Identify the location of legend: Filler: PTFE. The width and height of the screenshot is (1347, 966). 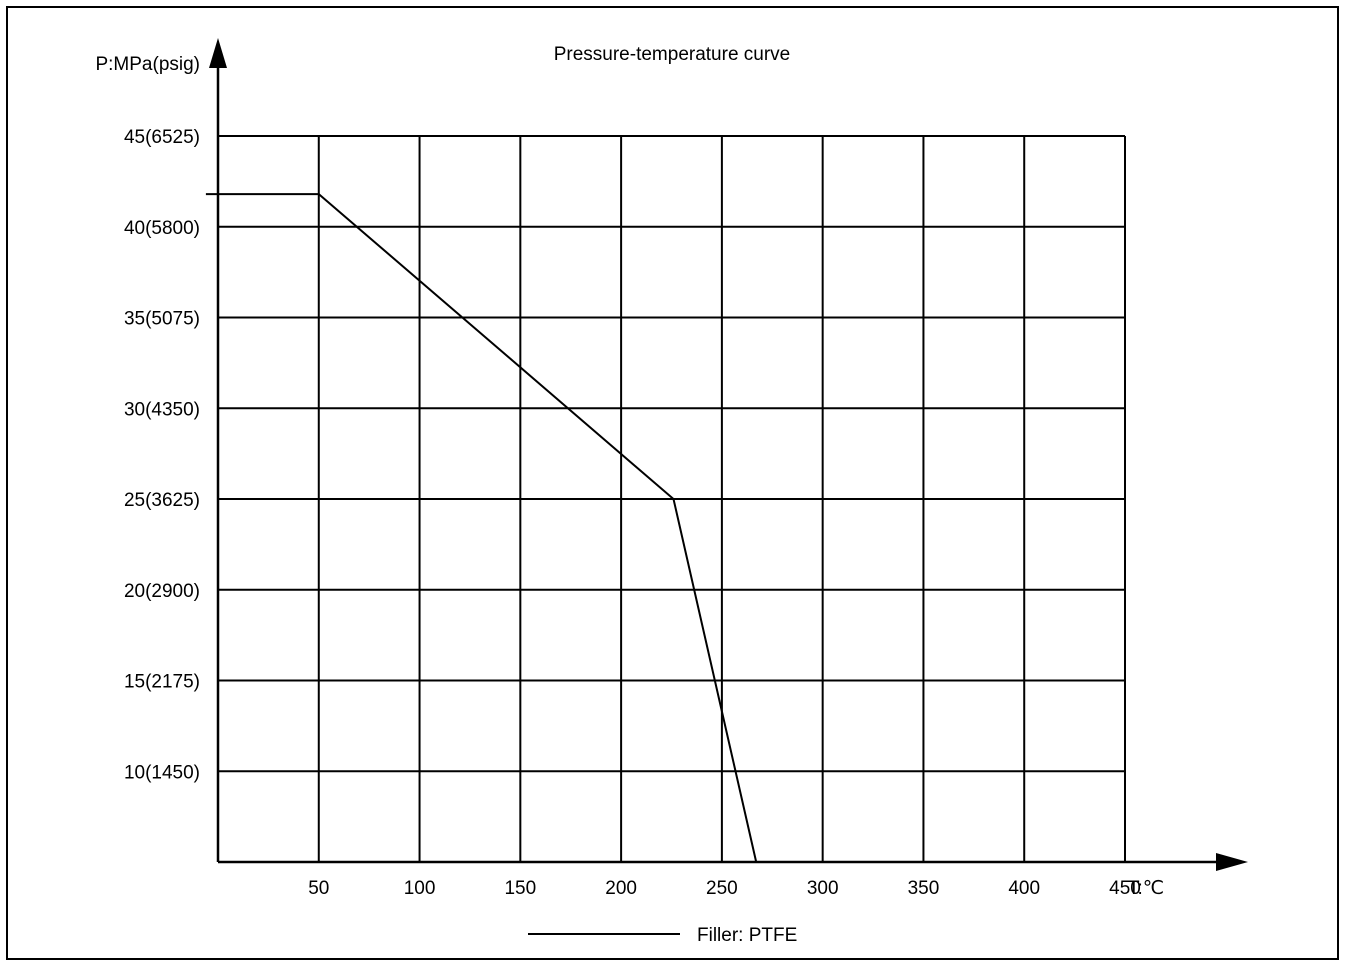
(662, 935).